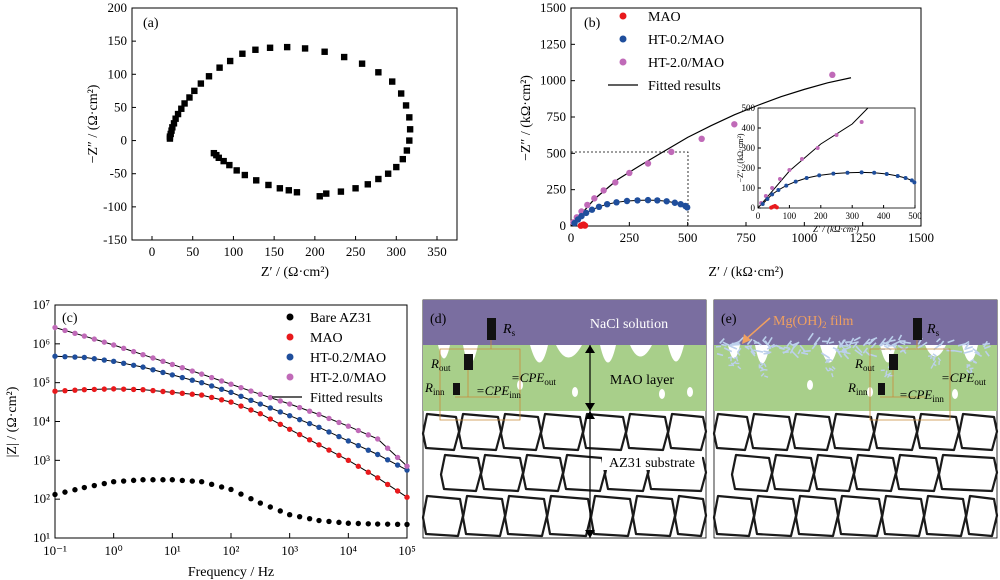 This screenshot has height=580, width=1000. I want to click on svg-text: =CPEinn, so click(921, 395).